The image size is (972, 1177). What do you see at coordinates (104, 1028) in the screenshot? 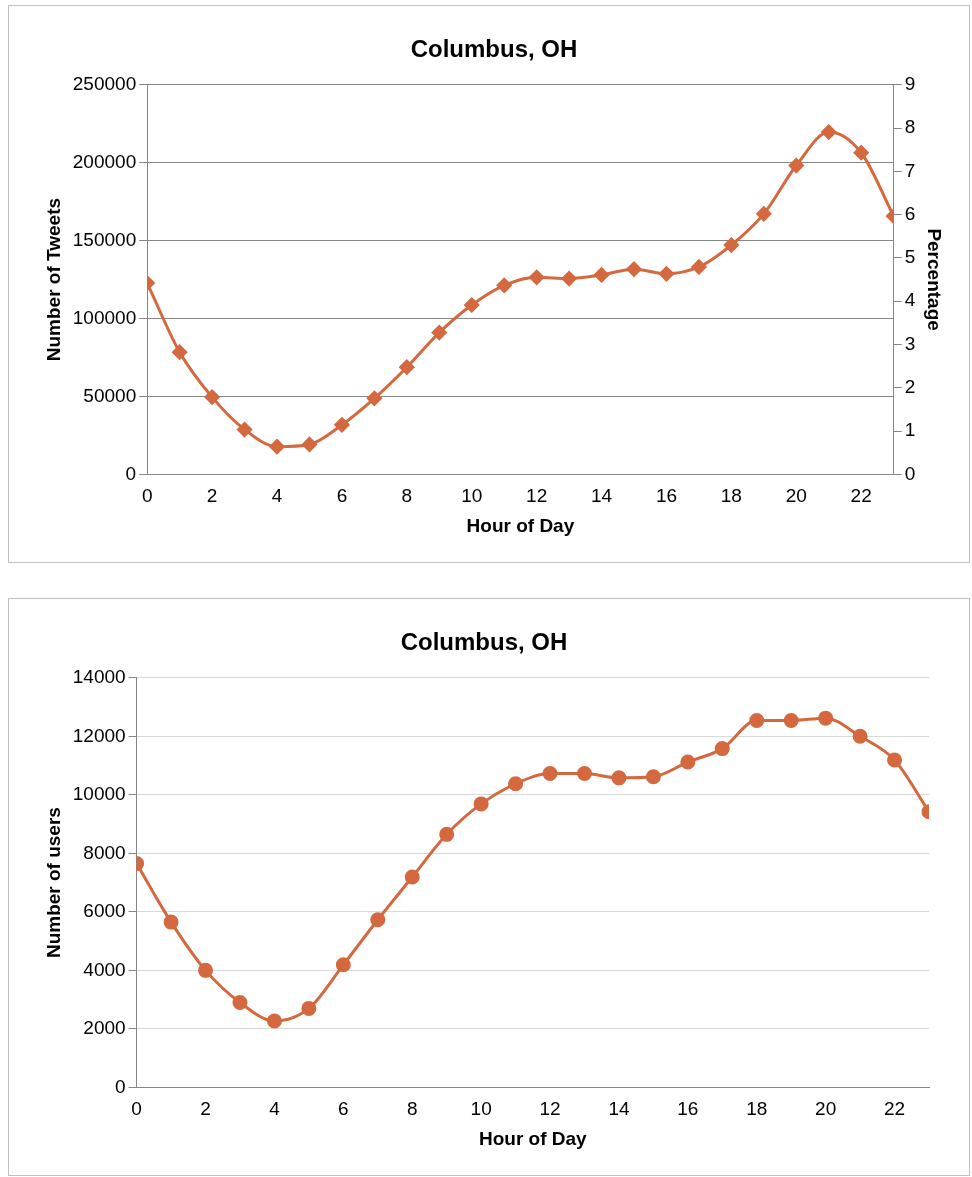
I see `y-tick-label: 2000` at bounding box center [104, 1028].